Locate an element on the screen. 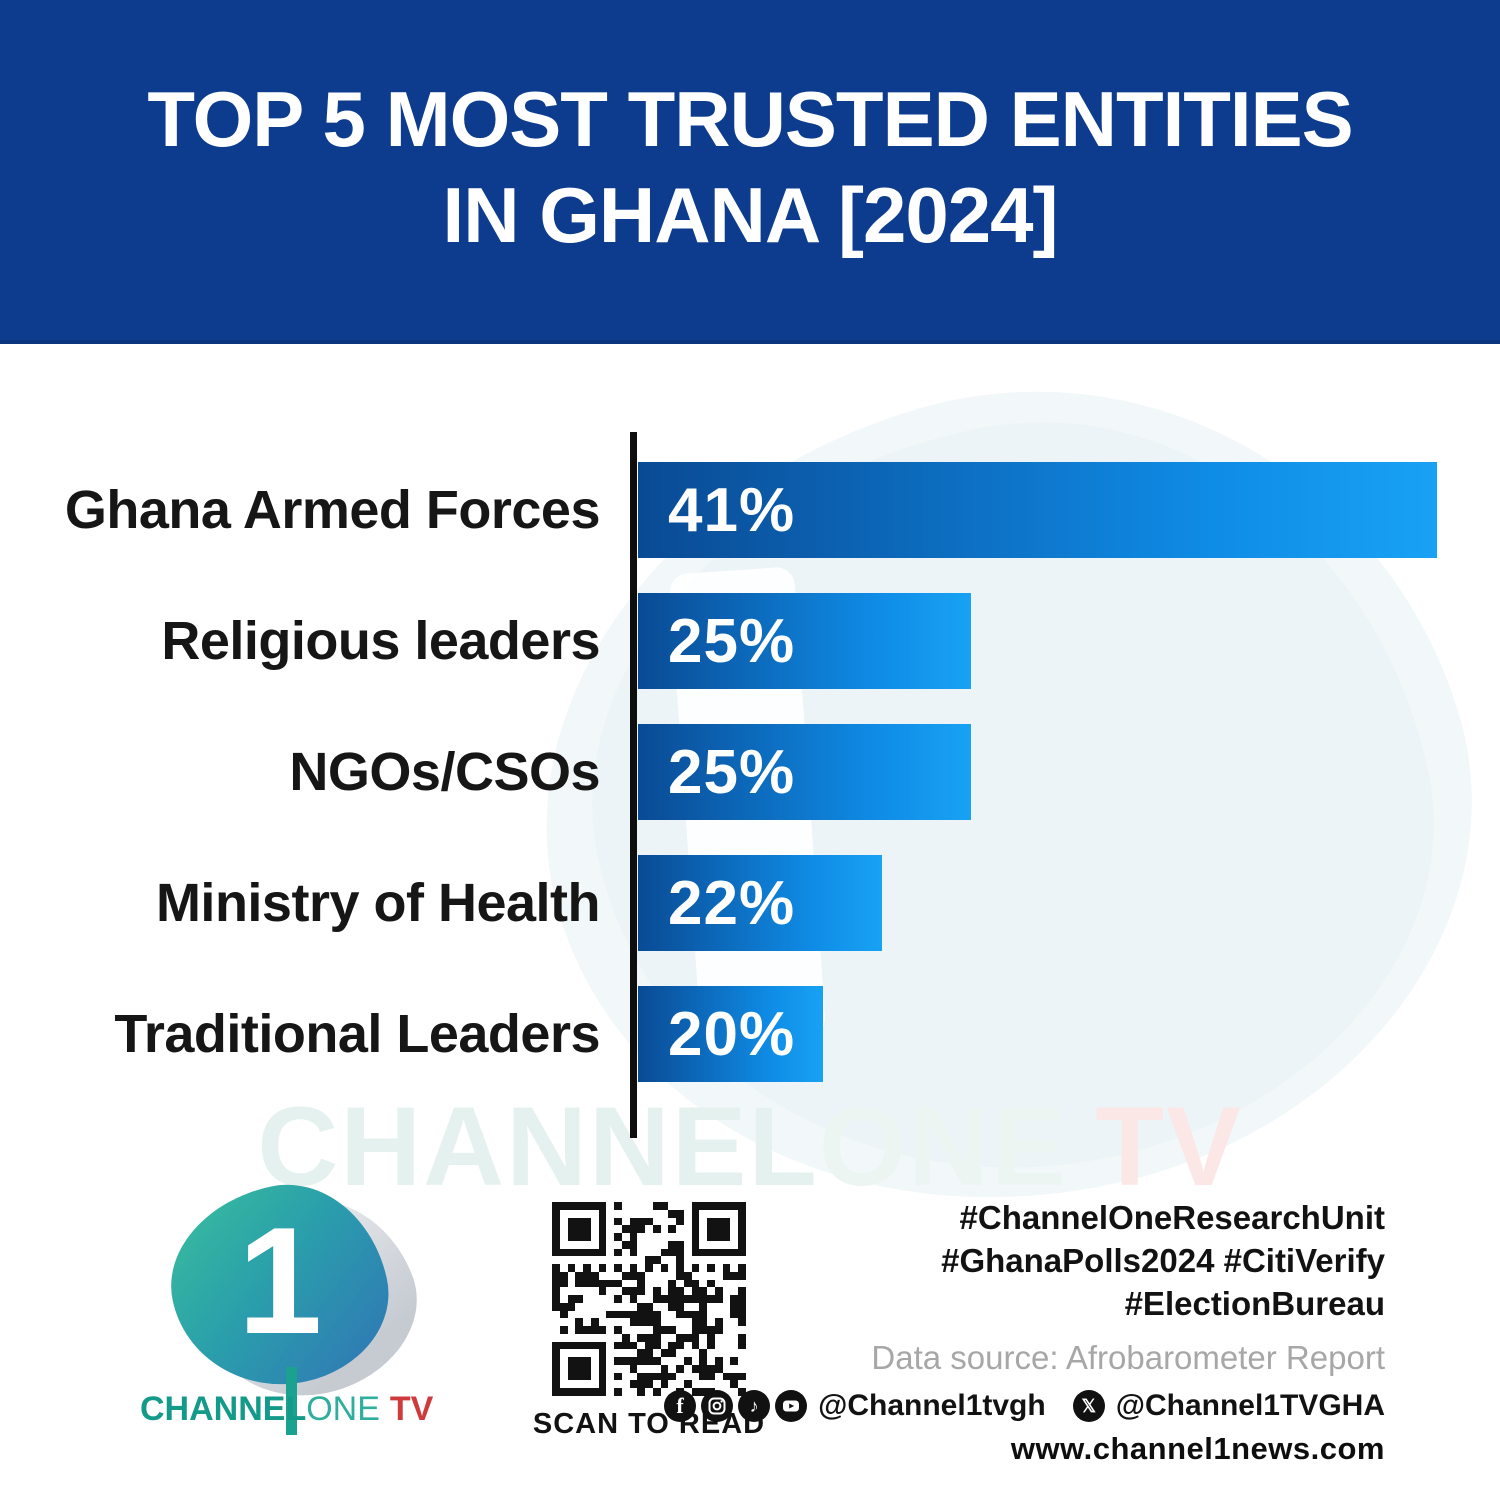 The height and width of the screenshot is (1500, 1500). facebook-icon: f is located at coordinates (680, 1406).